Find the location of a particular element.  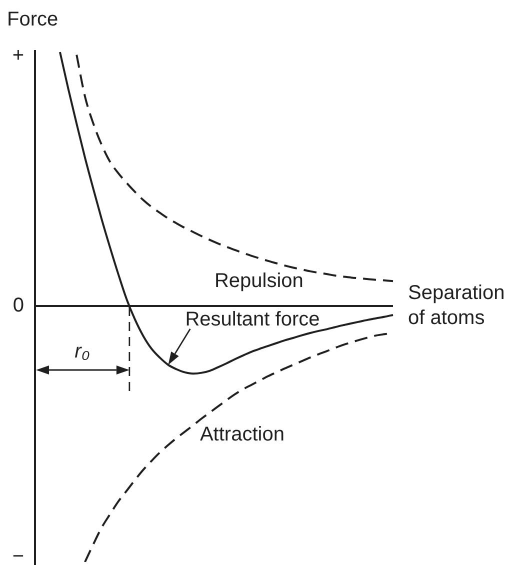

annotation: r₀ is located at coordinates (82, 351).